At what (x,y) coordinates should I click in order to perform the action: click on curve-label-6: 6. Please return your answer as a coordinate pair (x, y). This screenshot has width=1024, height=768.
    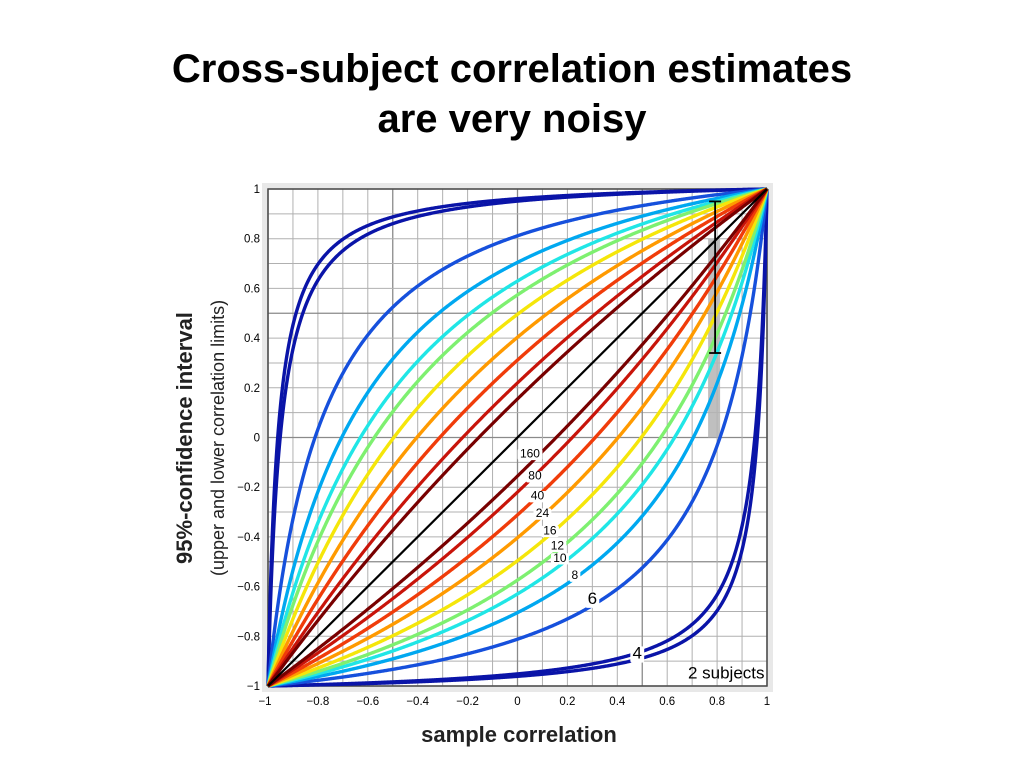
    Looking at the image, I should click on (592, 598).